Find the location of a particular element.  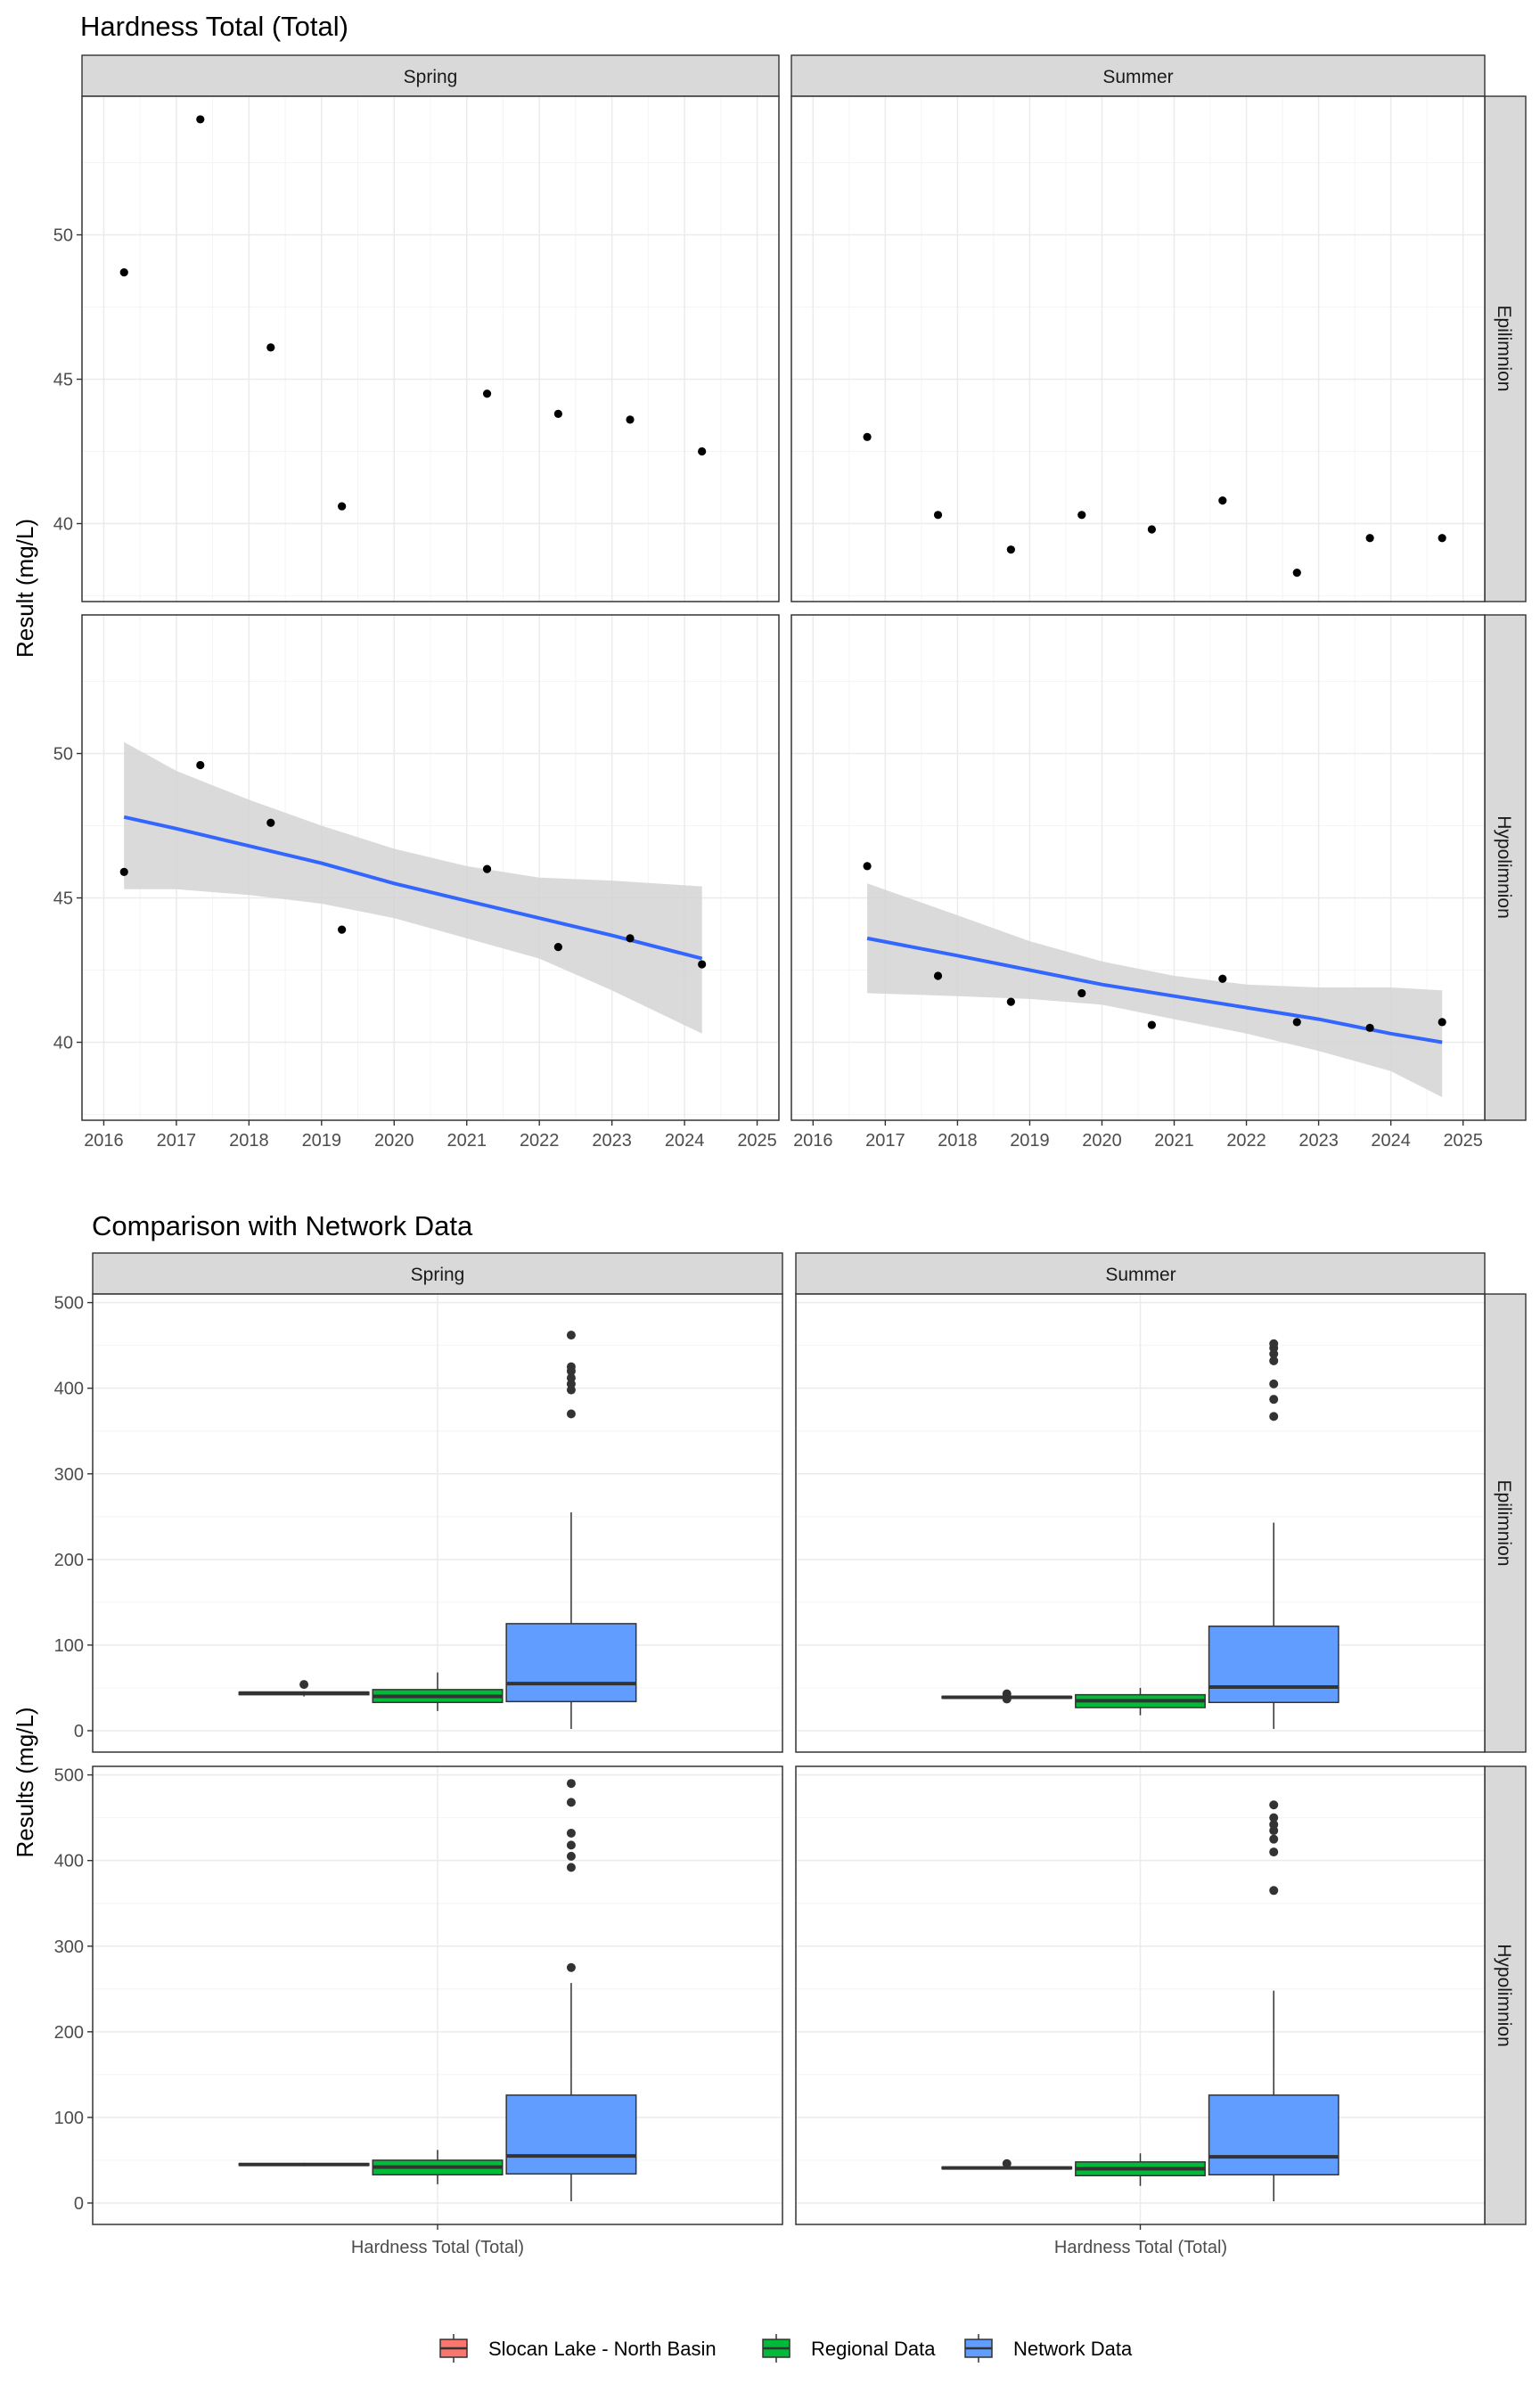

x-tick-label: 2021 is located at coordinates (466, 1141).